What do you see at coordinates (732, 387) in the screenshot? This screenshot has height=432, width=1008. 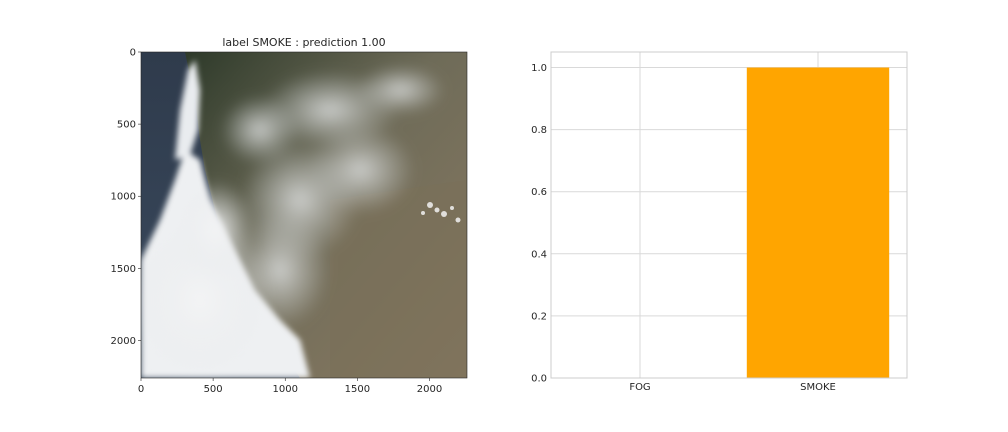 I see `bar-x-ticks: FOG SMOKE` at bounding box center [732, 387].